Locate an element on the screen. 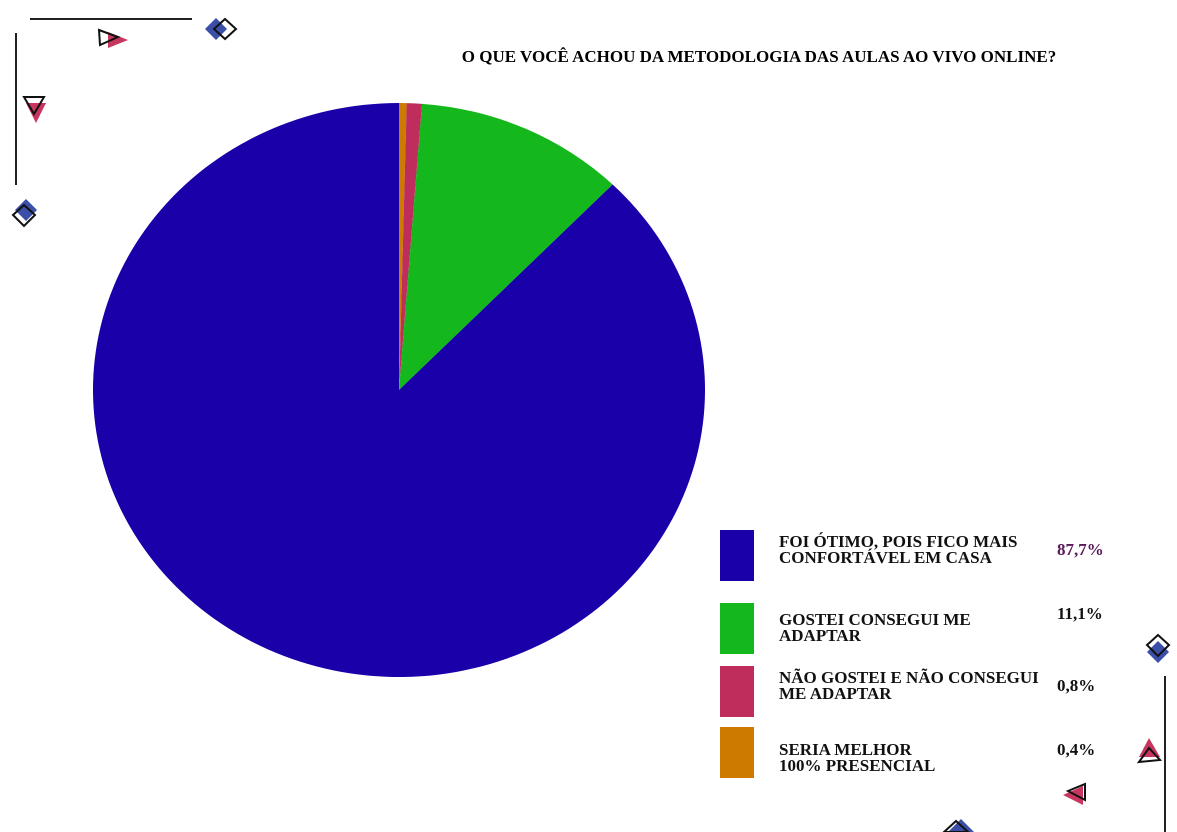 The height and width of the screenshot is (832, 1177). data-label: 0,4% is located at coordinates (1076, 749).